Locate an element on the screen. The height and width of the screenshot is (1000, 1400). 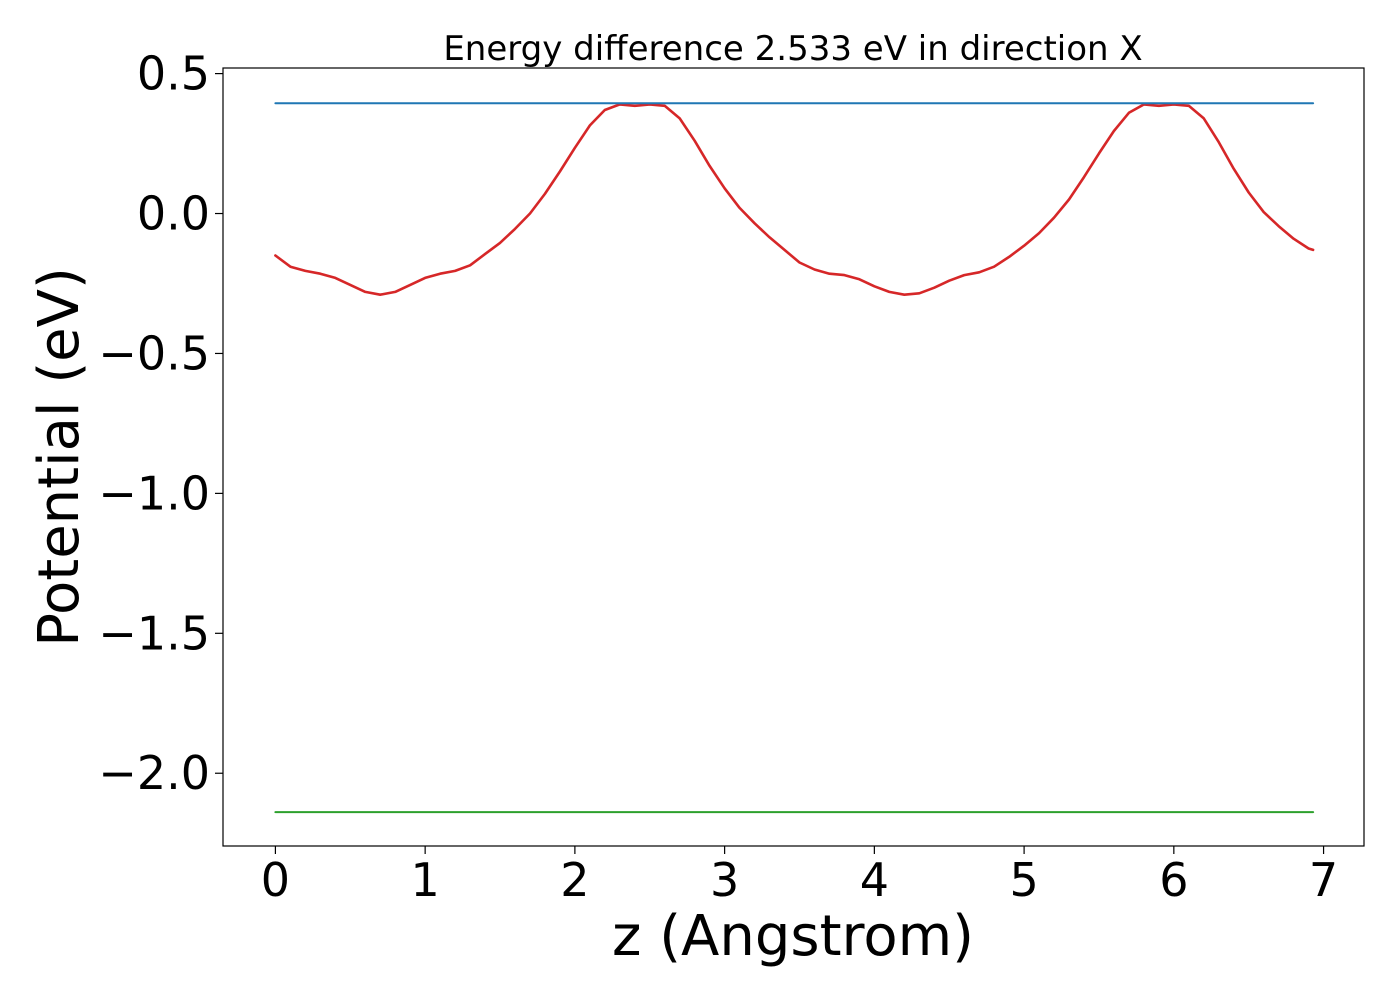
y-tick-label: 0.5 is located at coordinates (173, 74).